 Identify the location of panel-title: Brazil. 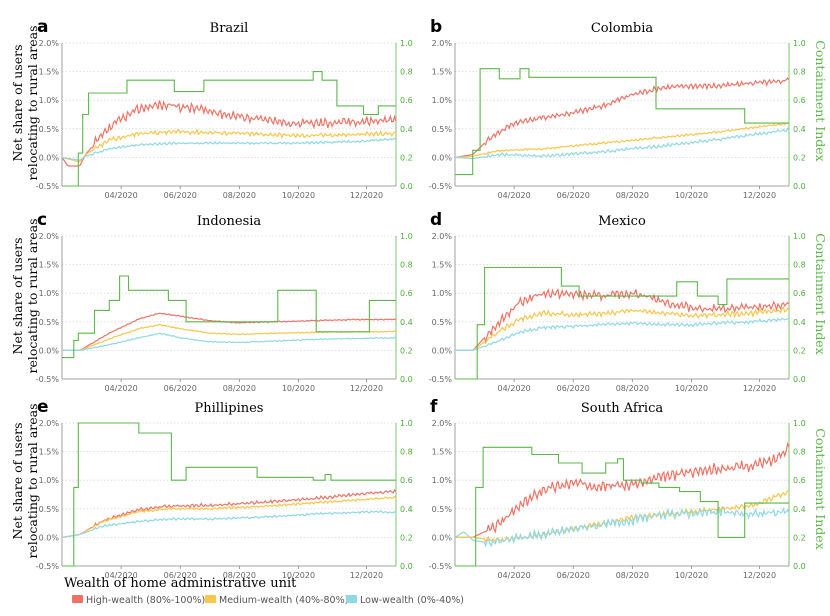
(229, 28).